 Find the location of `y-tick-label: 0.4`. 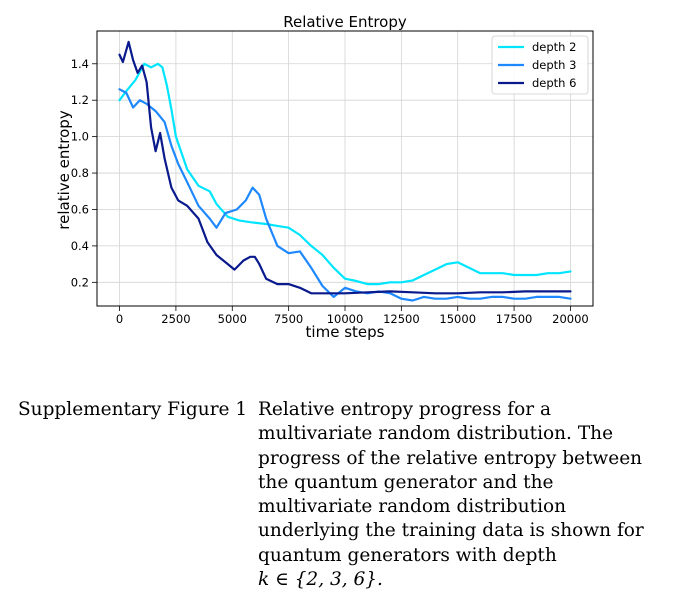

y-tick-label: 0.4 is located at coordinates (80, 246).